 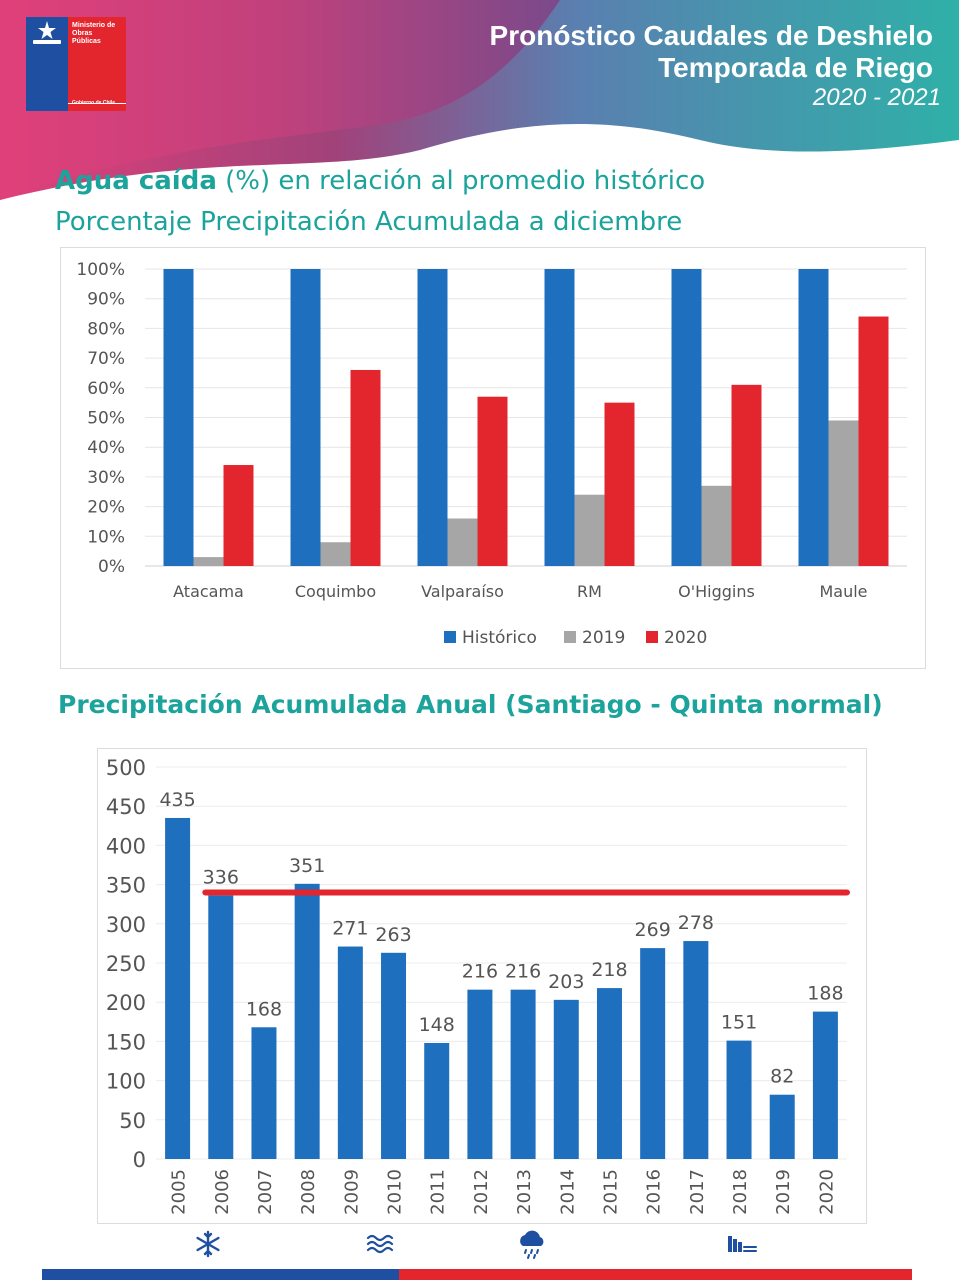 What do you see at coordinates (177, 800) in the screenshot?
I see `data-label: 435` at bounding box center [177, 800].